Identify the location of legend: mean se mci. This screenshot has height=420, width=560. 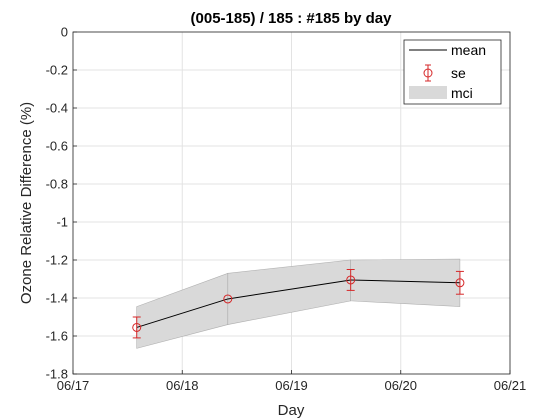
(452, 72).